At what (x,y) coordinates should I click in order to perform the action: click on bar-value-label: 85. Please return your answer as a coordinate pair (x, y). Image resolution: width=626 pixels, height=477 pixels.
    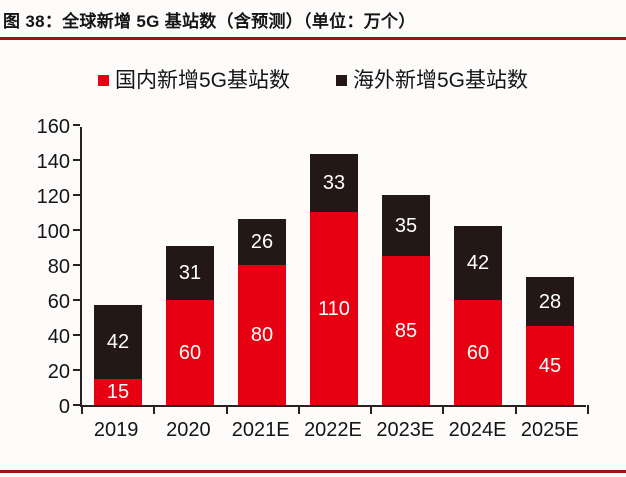
    Looking at the image, I should click on (406, 330).